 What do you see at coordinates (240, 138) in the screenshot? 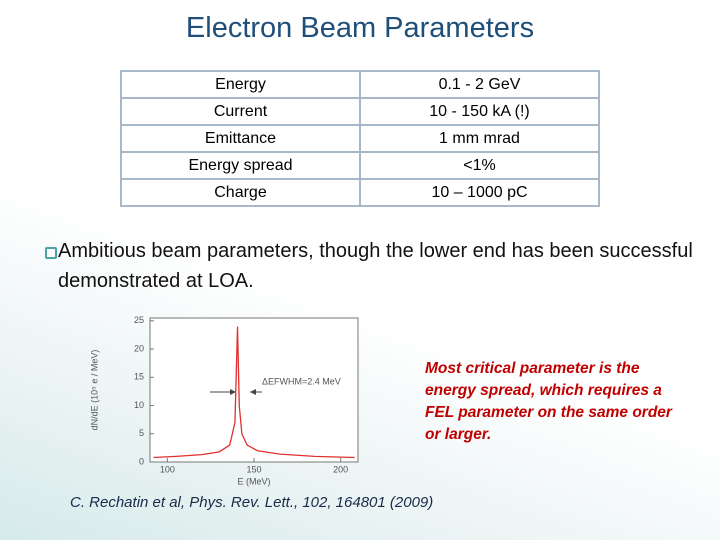
I see `cell: Emittance` at bounding box center [240, 138].